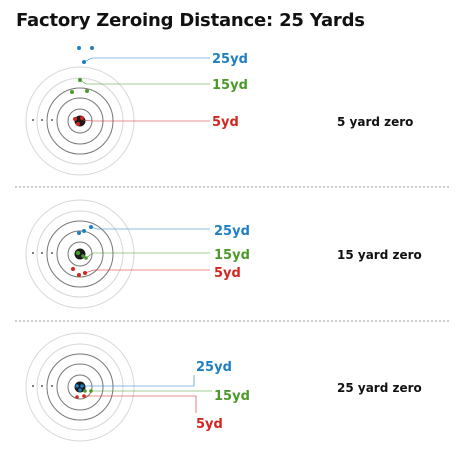 The width and height of the screenshot is (465, 465). Describe the element at coordinates (379, 388) in the screenshot. I see `zero-label: 25 yard zero` at that location.